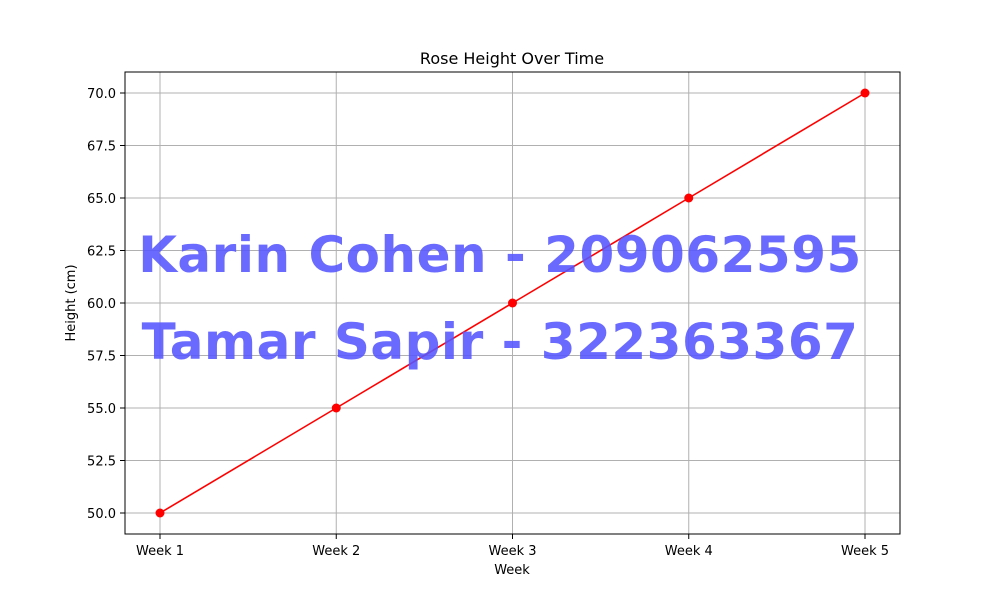  Describe the element at coordinates (865, 551) in the screenshot. I see `x-tick-label: Week 5` at that location.